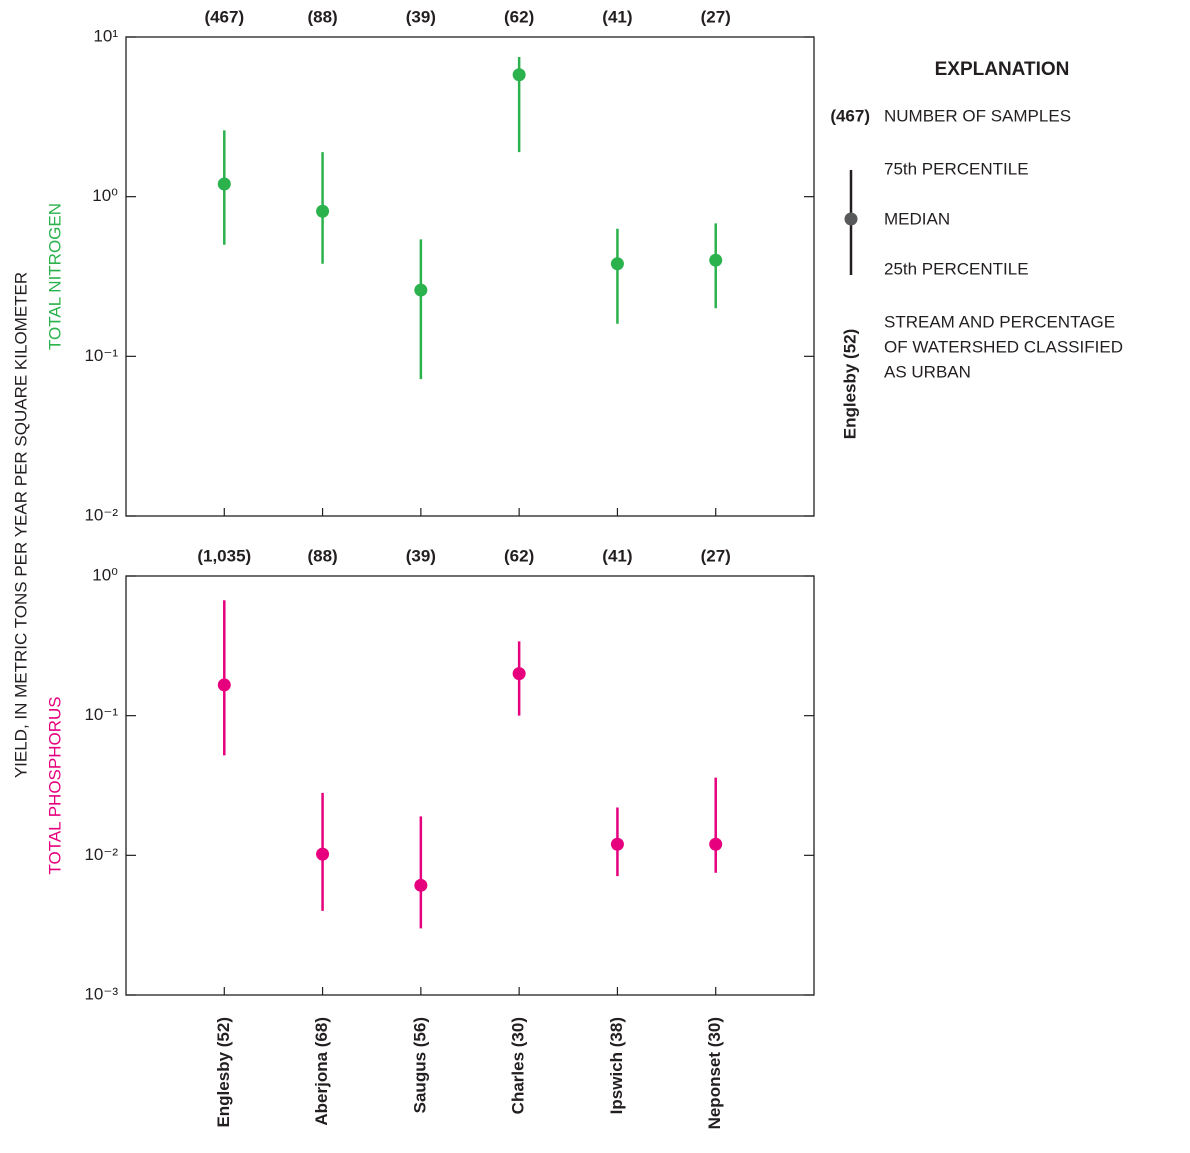  What do you see at coordinates (849, 384) in the screenshot?
I see `legend-stream-example: Englesby (52)` at bounding box center [849, 384].